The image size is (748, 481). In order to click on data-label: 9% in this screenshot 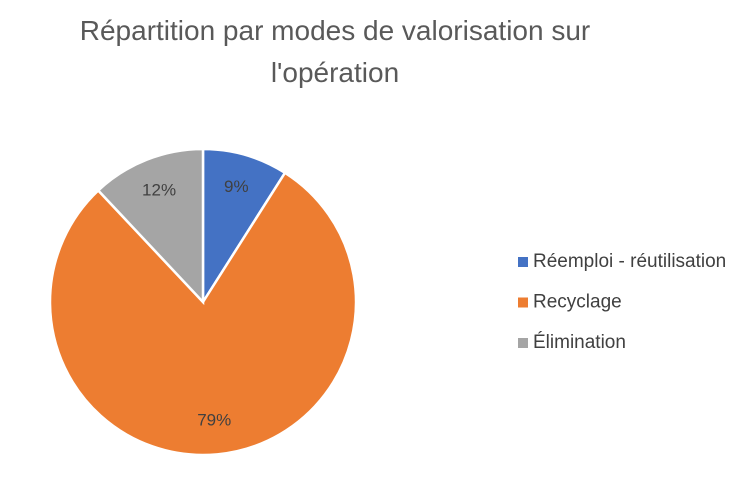, I will do `click(236, 186)`.